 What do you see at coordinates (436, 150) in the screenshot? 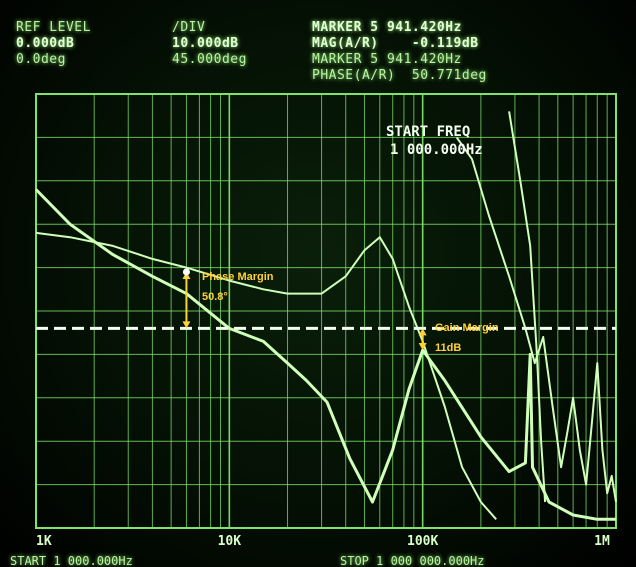
I see `start-freq-value: 1 000.000Hz` at bounding box center [436, 150].